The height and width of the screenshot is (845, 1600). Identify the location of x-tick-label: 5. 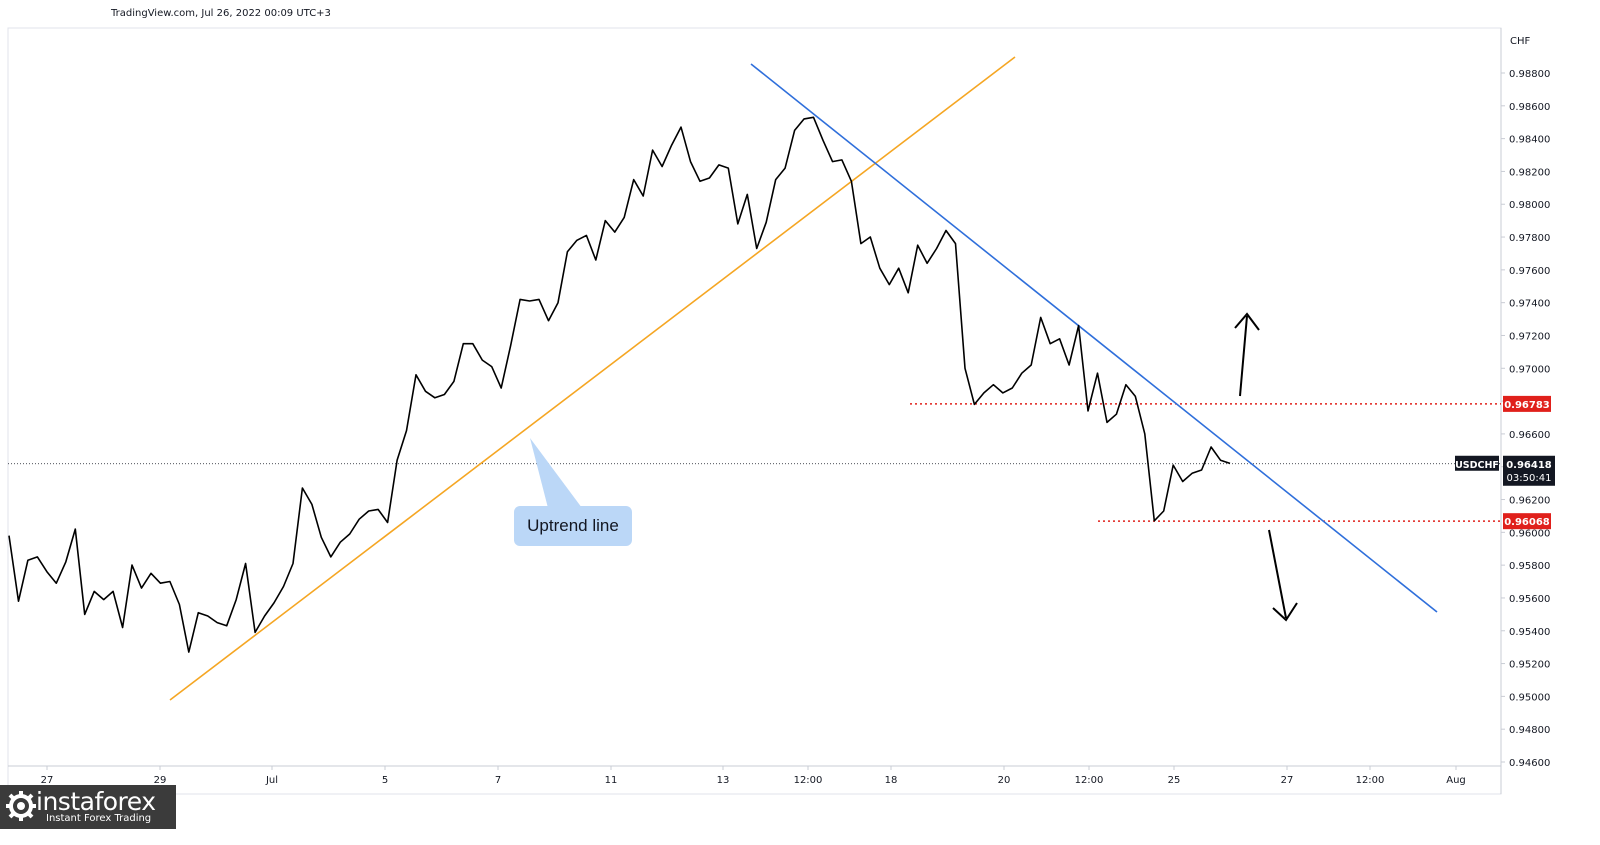
(385, 780).